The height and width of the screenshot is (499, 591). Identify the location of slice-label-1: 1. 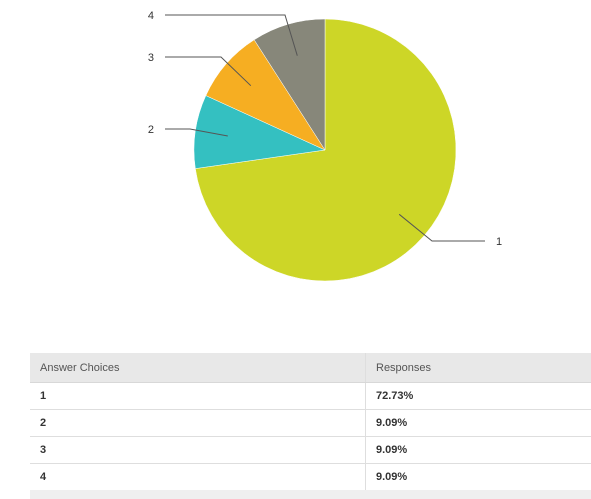
(499, 242).